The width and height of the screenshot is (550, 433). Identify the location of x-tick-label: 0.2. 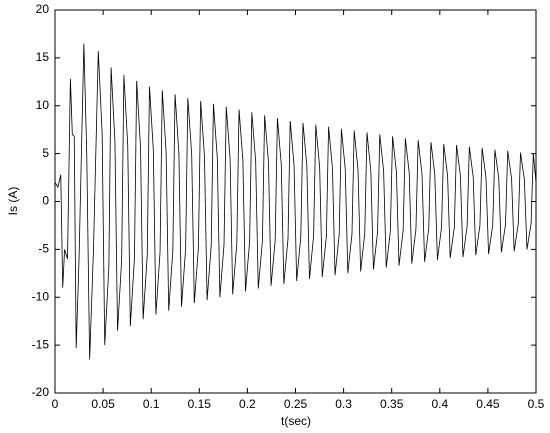
(247, 404).